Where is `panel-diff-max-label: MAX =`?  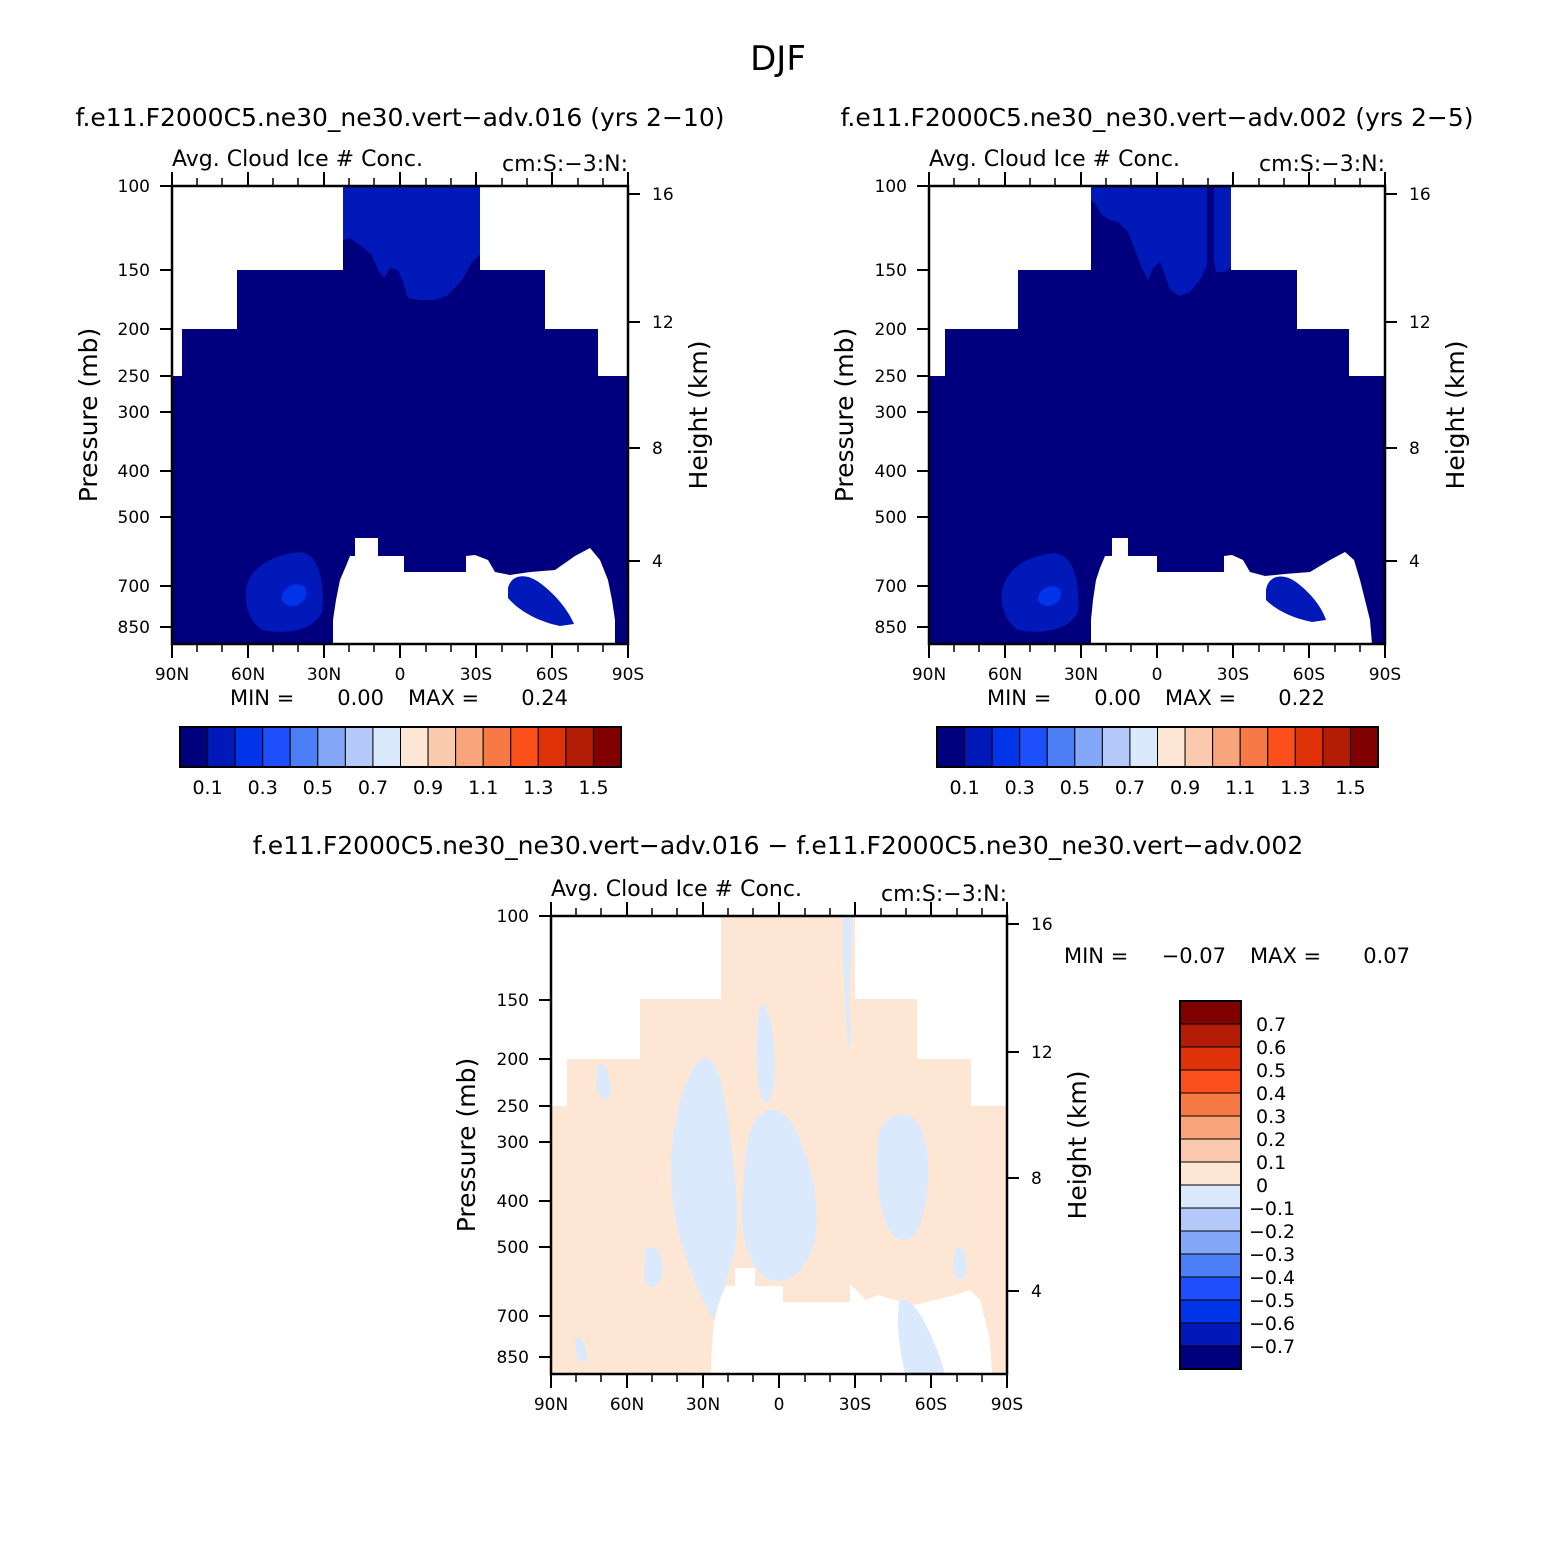
panel-diff-max-label: MAX = is located at coordinates (1285, 956).